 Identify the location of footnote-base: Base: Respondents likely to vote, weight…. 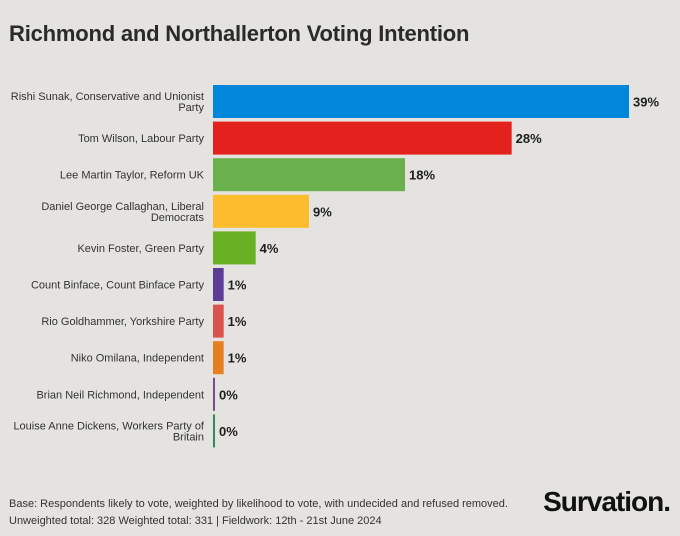
(258, 504).